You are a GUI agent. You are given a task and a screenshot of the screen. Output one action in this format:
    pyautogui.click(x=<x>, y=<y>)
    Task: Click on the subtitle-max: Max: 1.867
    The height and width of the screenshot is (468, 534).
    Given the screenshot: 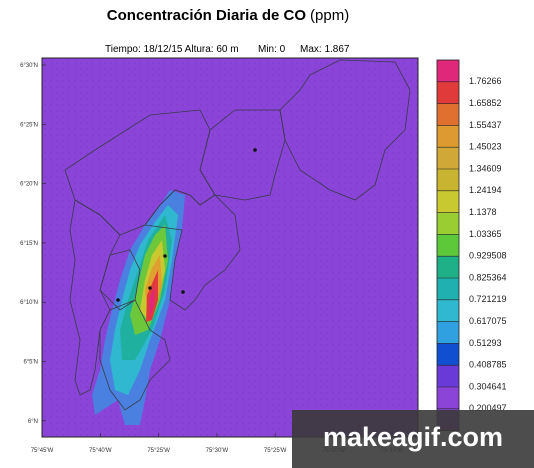 What is the action you would take?
    pyautogui.click(x=325, y=49)
    